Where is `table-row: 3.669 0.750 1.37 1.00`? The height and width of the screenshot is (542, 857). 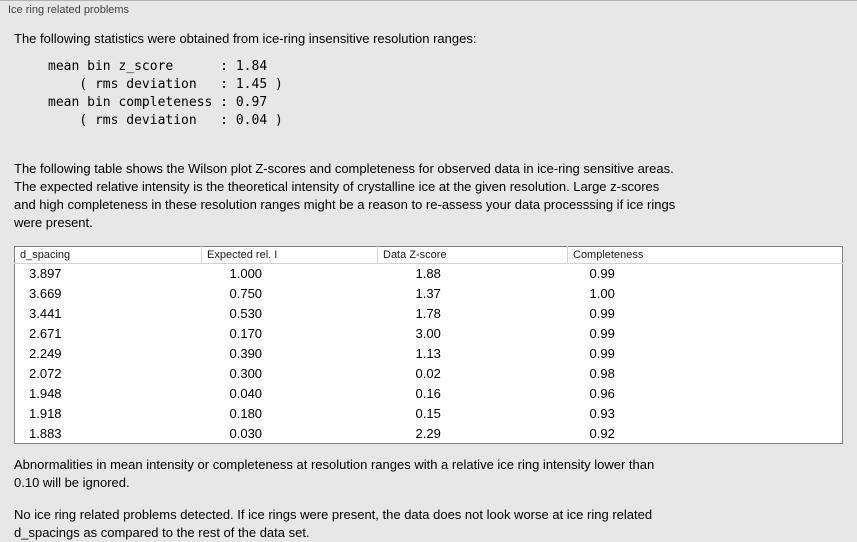
table-row: 3.669 0.750 1.37 1.00 is located at coordinates (429, 294).